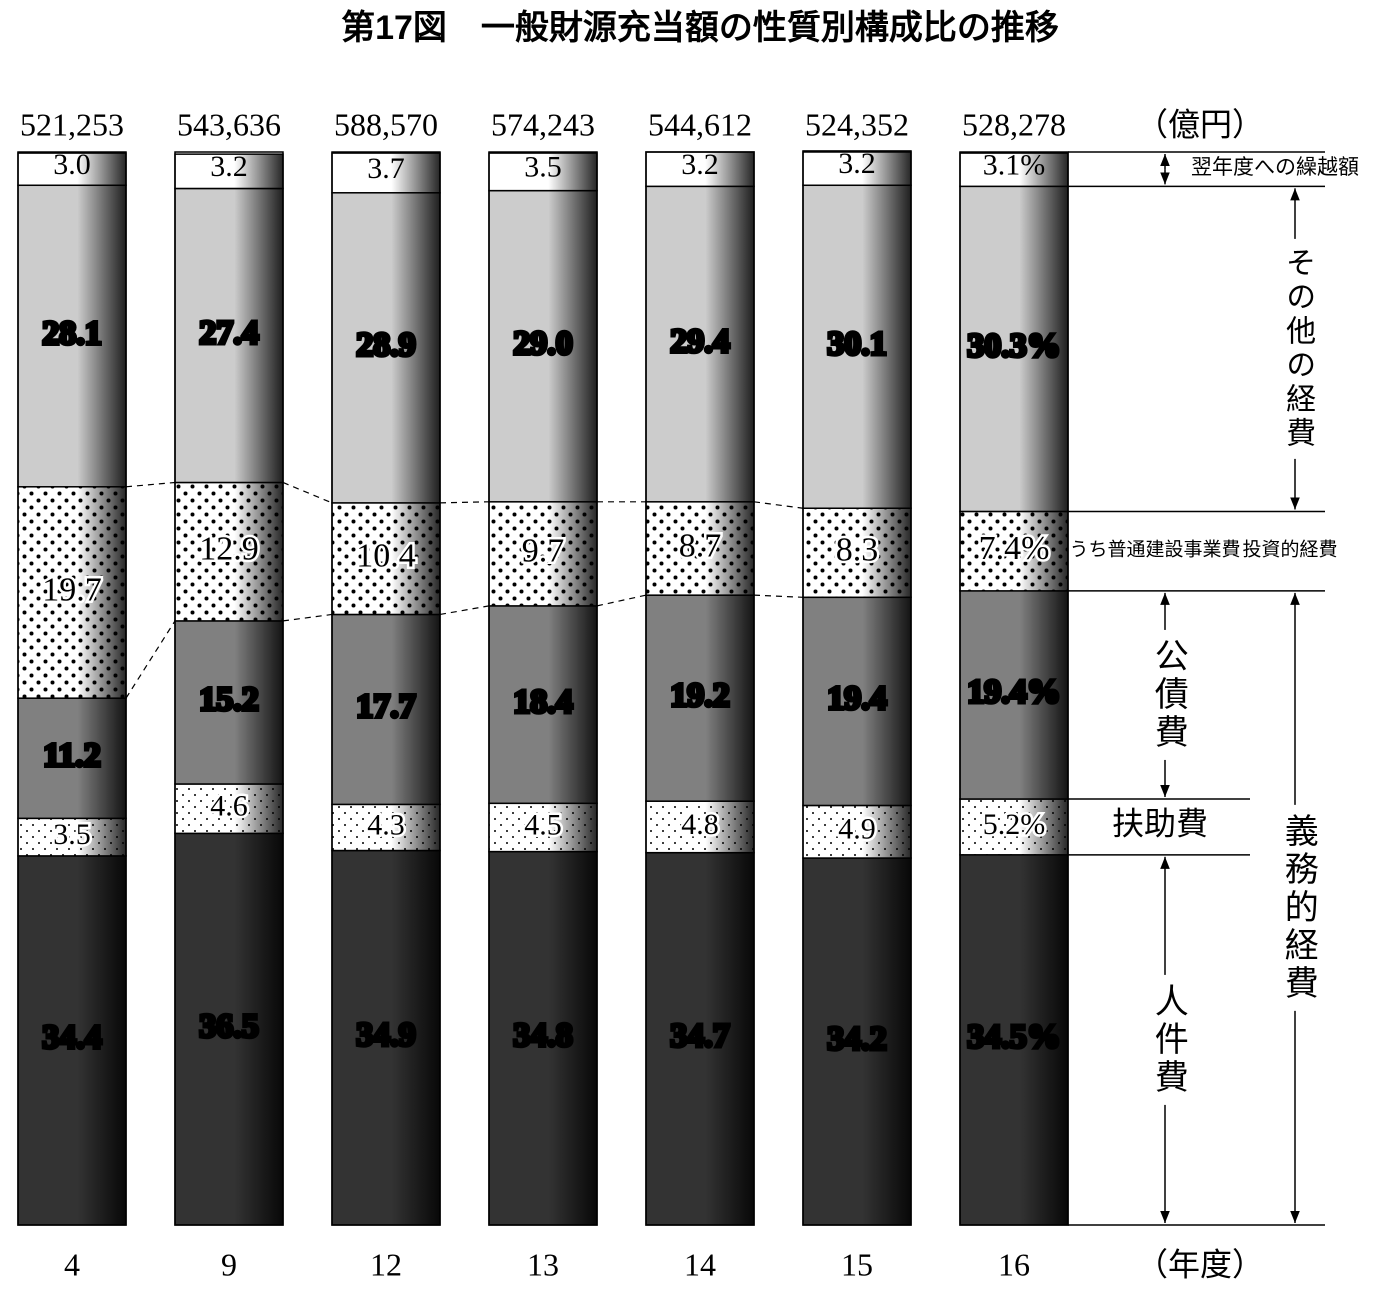  Describe the element at coordinates (543, 824) in the screenshot. I see `data-label: 4.5` at that location.